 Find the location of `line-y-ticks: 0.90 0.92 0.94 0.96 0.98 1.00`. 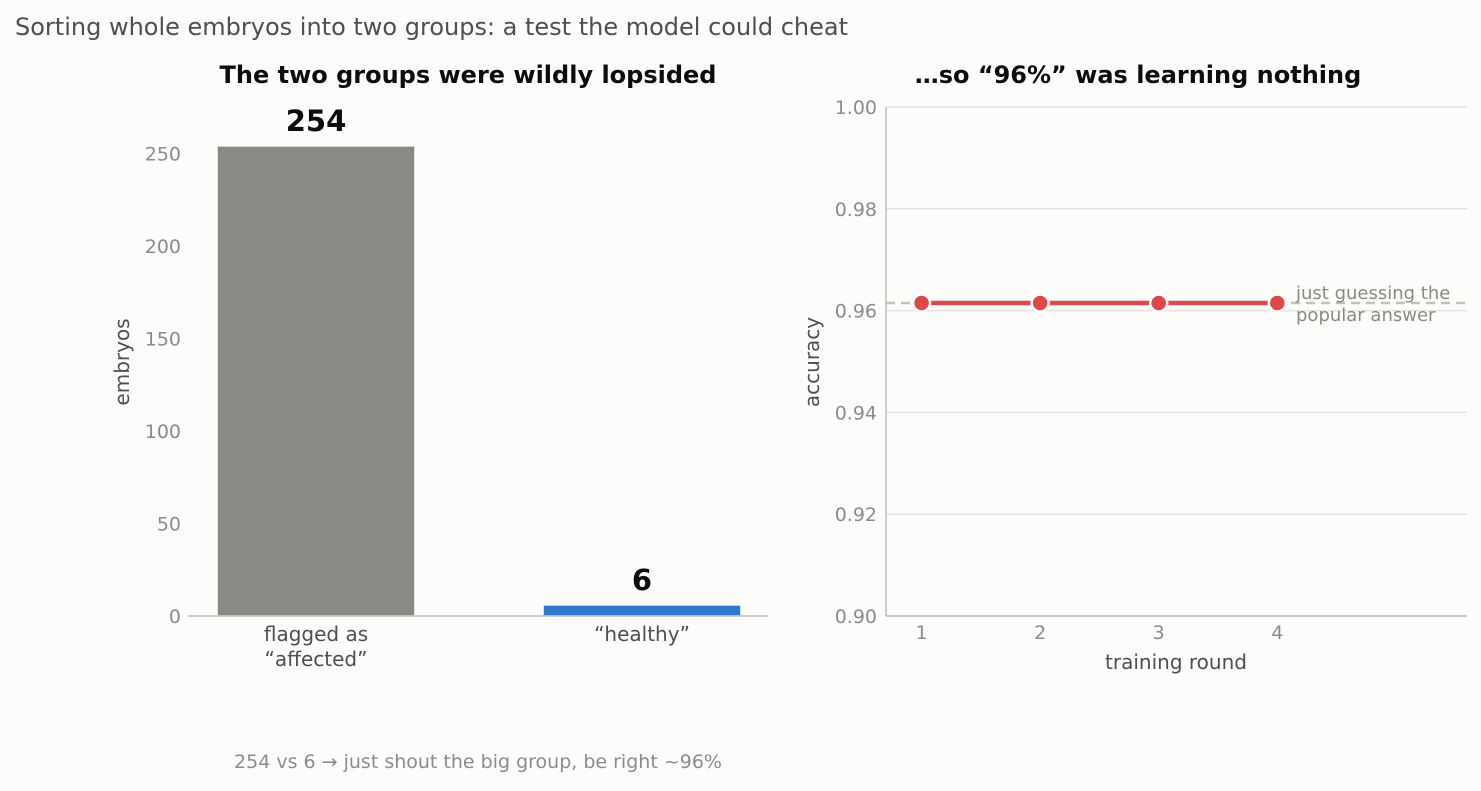

line-y-ticks: 0.90 0.92 0.94 0.96 0.98 1.00 is located at coordinates (856, 362).